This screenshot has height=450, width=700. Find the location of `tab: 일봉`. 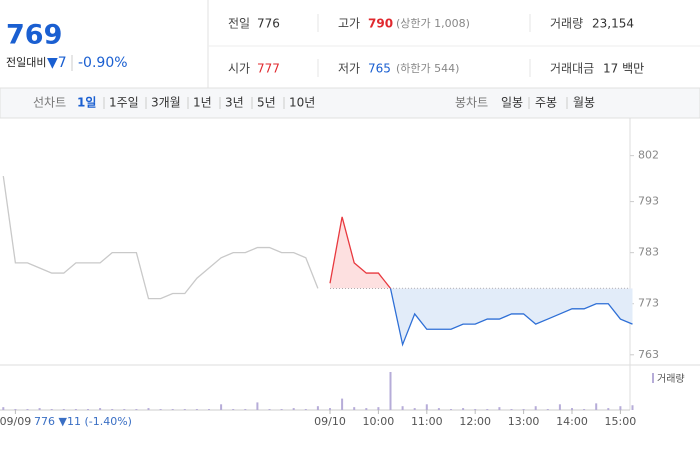

tab: 일봉 is located at coordinates (512, 103).